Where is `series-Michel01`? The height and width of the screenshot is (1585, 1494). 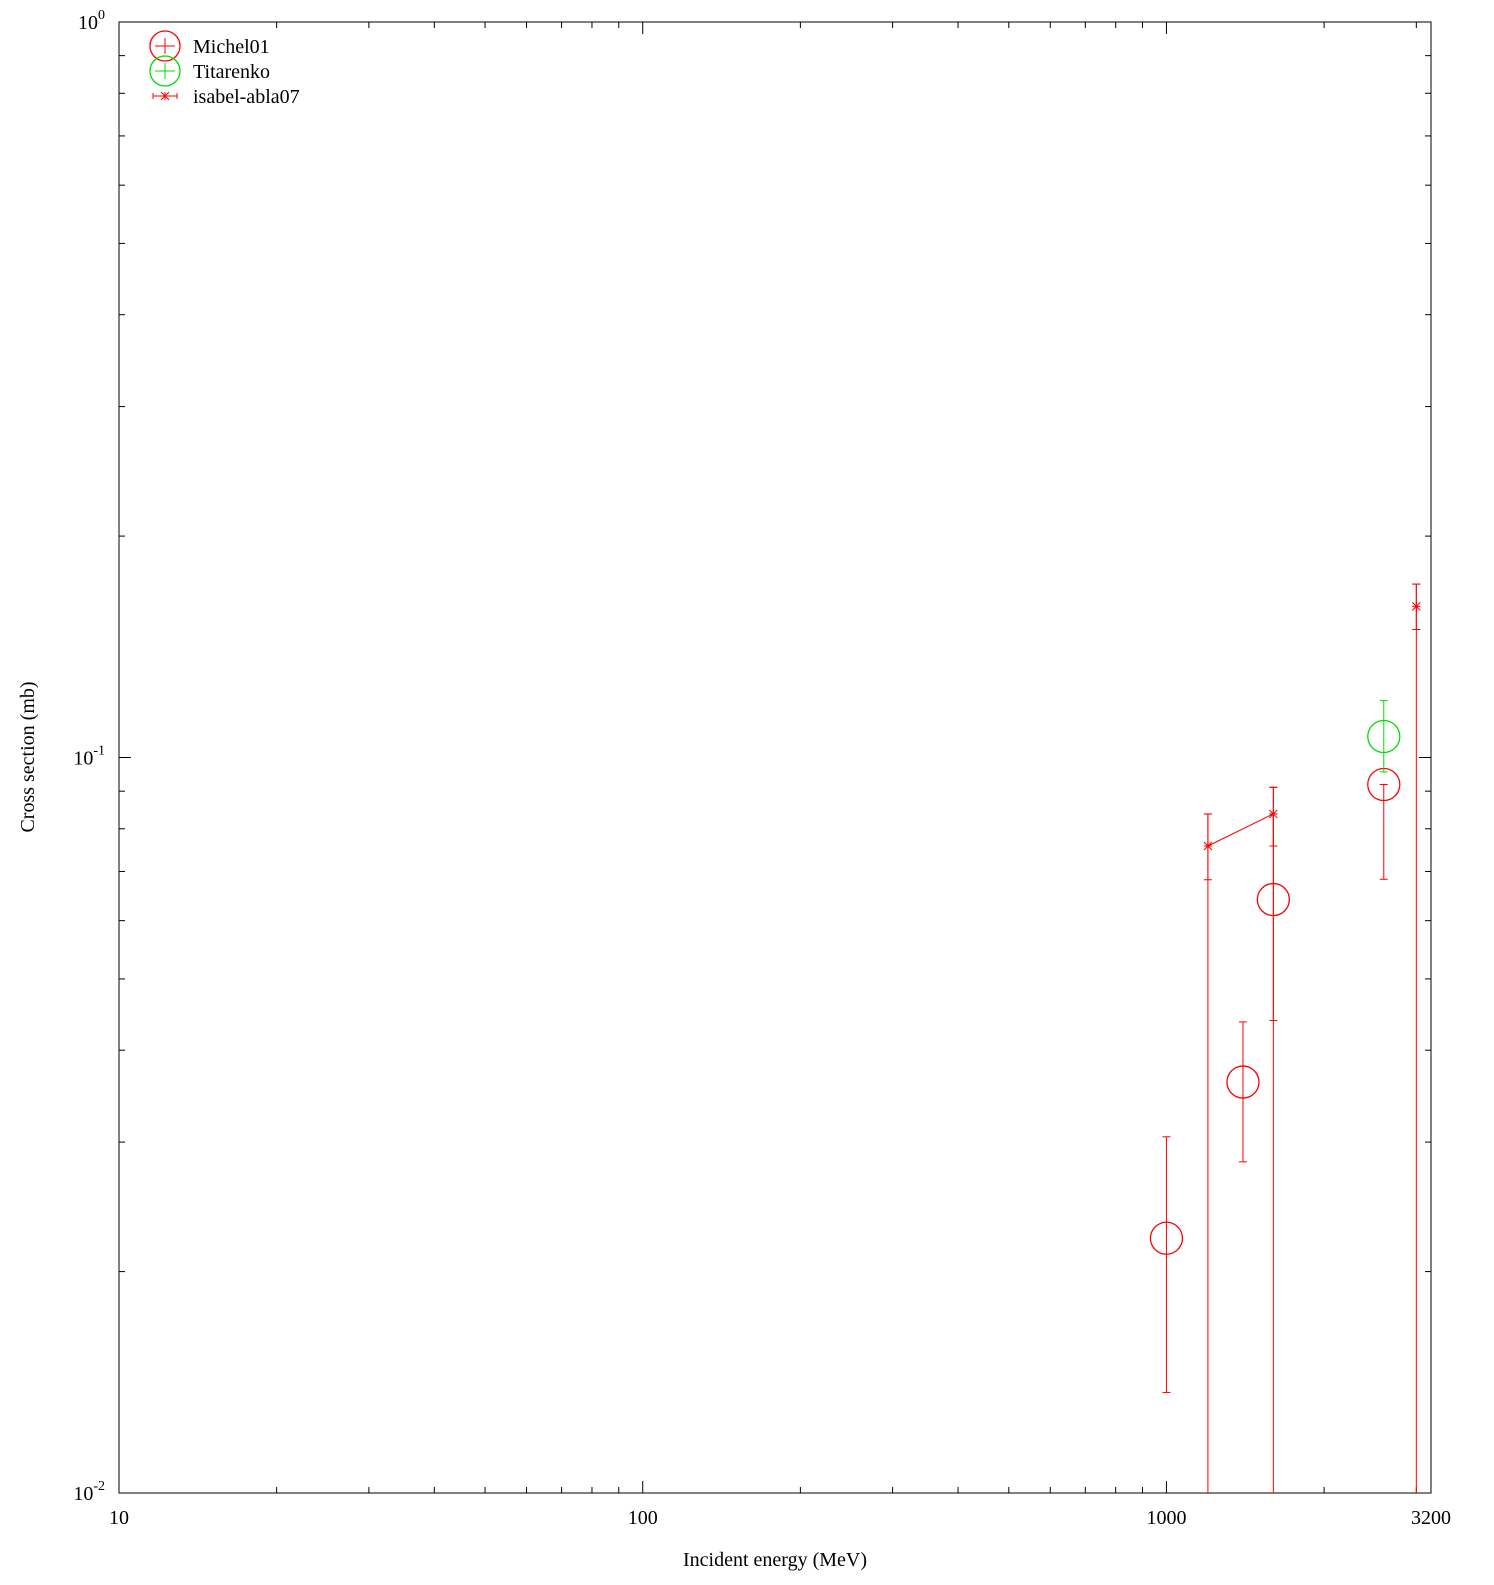
series-Michel01 is located at coordinates (1275, 1080).